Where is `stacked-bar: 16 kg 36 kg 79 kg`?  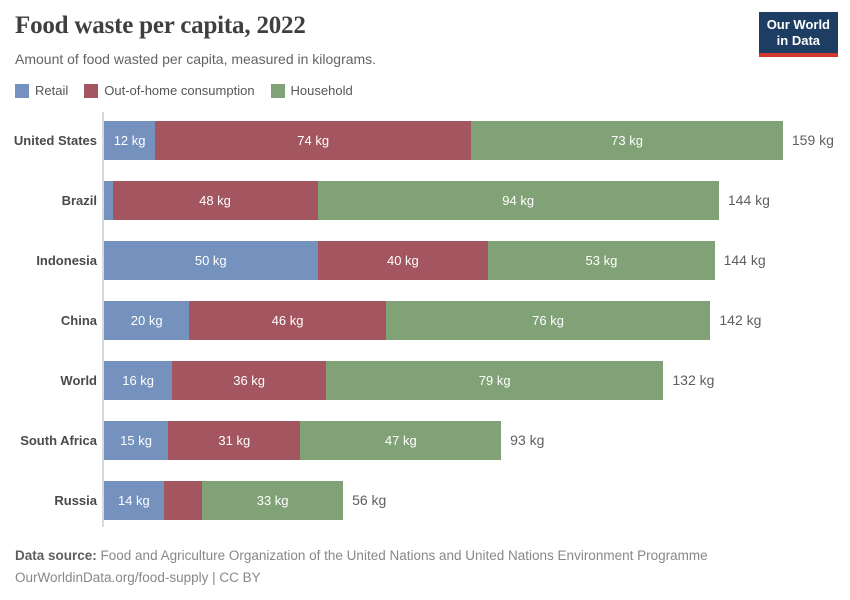 stacked-bar: 16 kg 36 kg 79 kg is located at coordinates (384, 380).